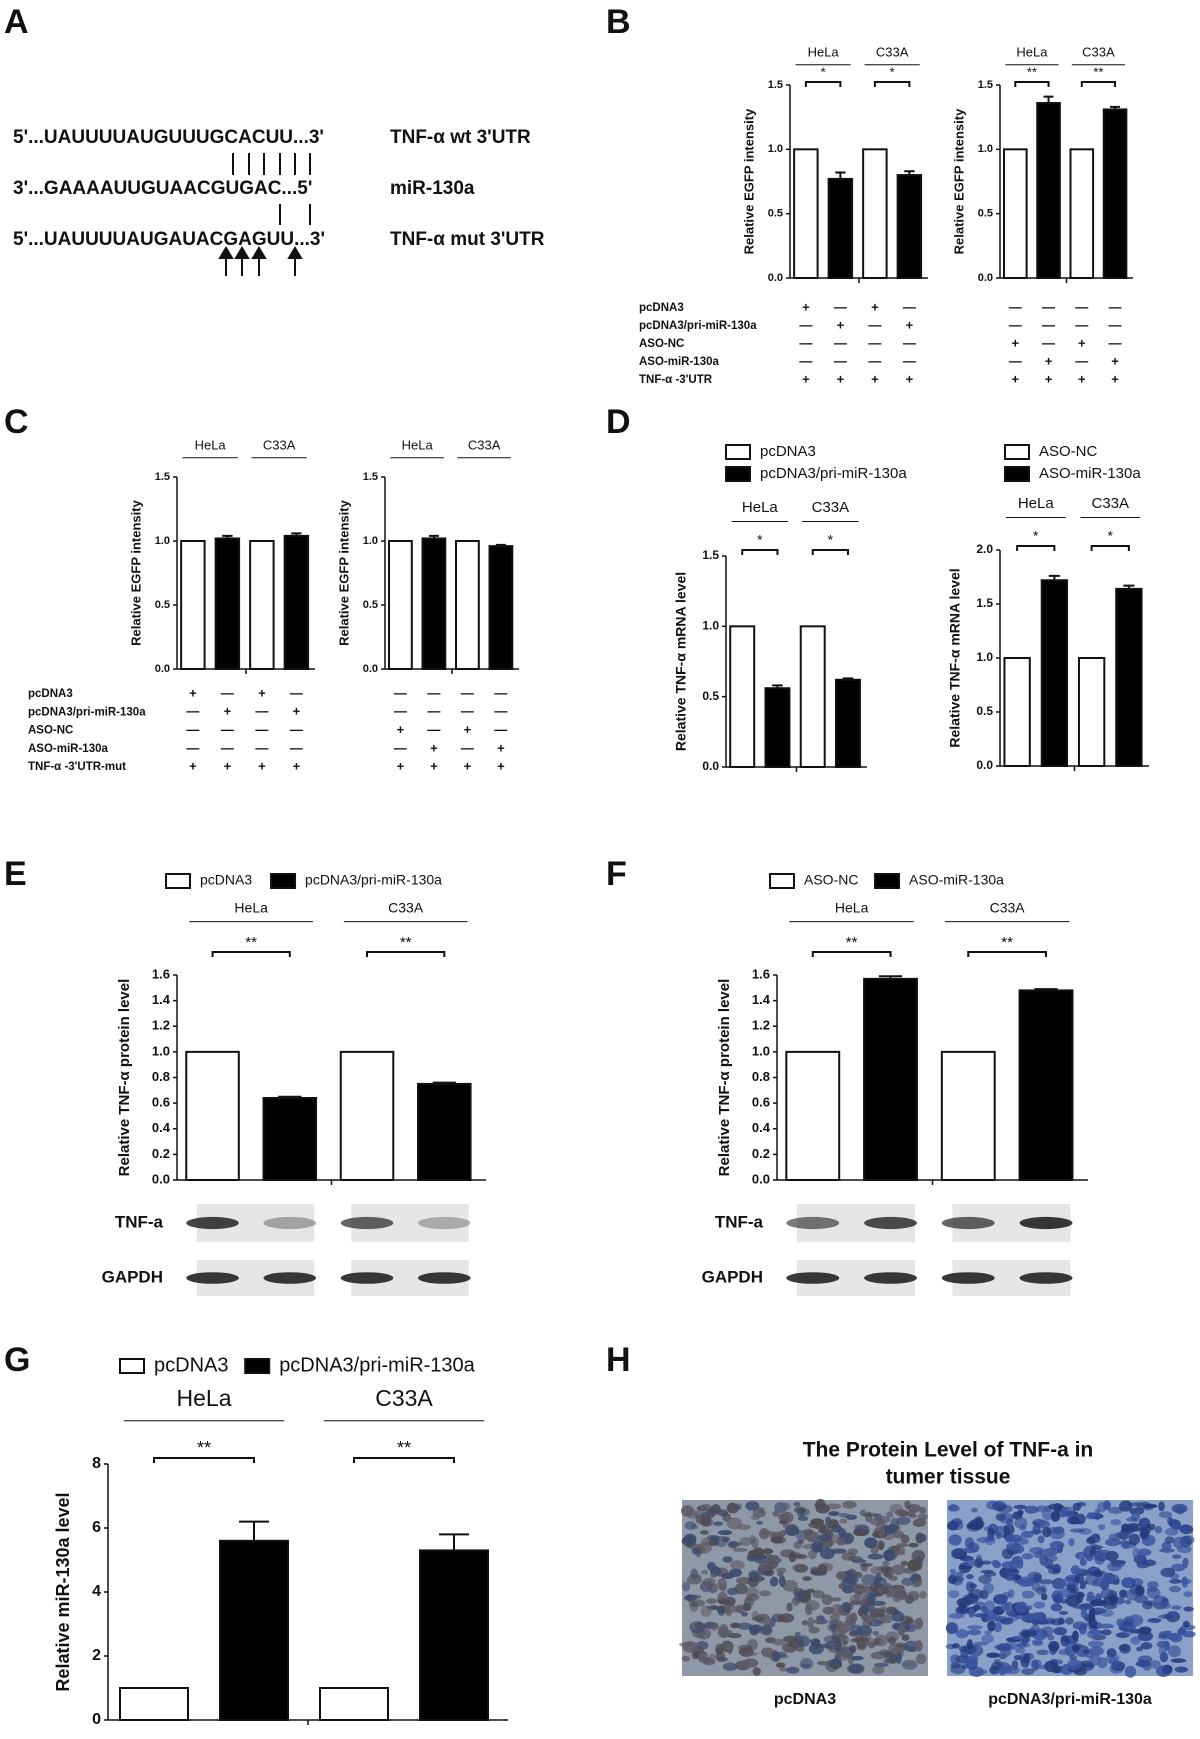  What do you see at coordinates (132, 1276) in the screenshot?
I see `blot-label: GAPDH` at bounding box center [132, 1276].